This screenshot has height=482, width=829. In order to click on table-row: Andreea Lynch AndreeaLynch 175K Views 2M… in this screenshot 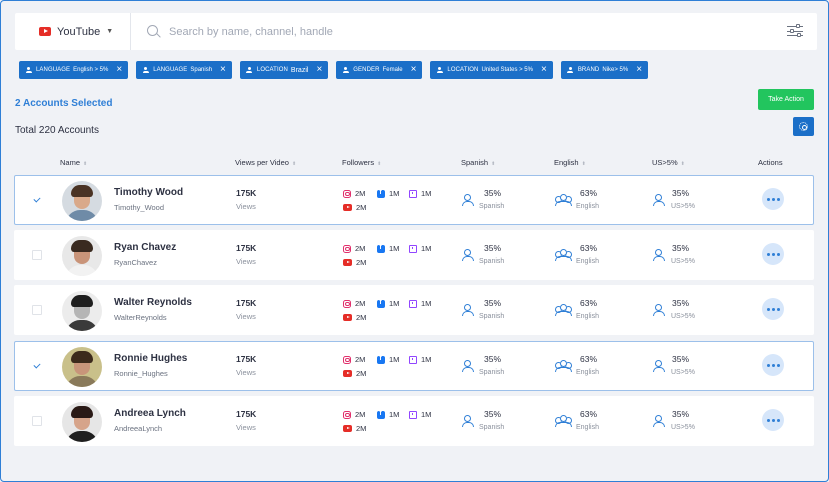, I will do `click(414, 421)`.